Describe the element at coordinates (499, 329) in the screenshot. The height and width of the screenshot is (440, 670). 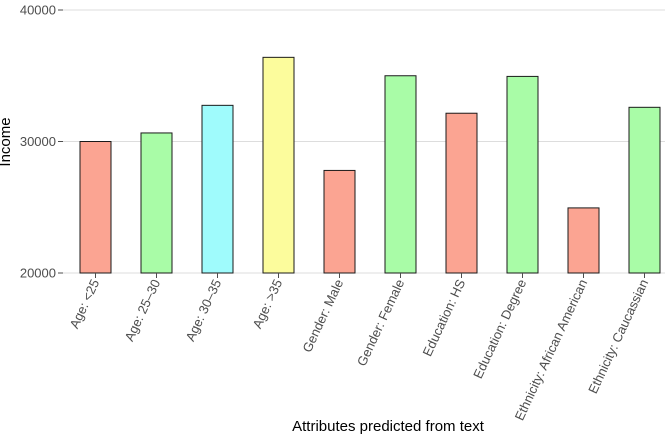
I see `x-tick-label: Education: Degree` at that location.